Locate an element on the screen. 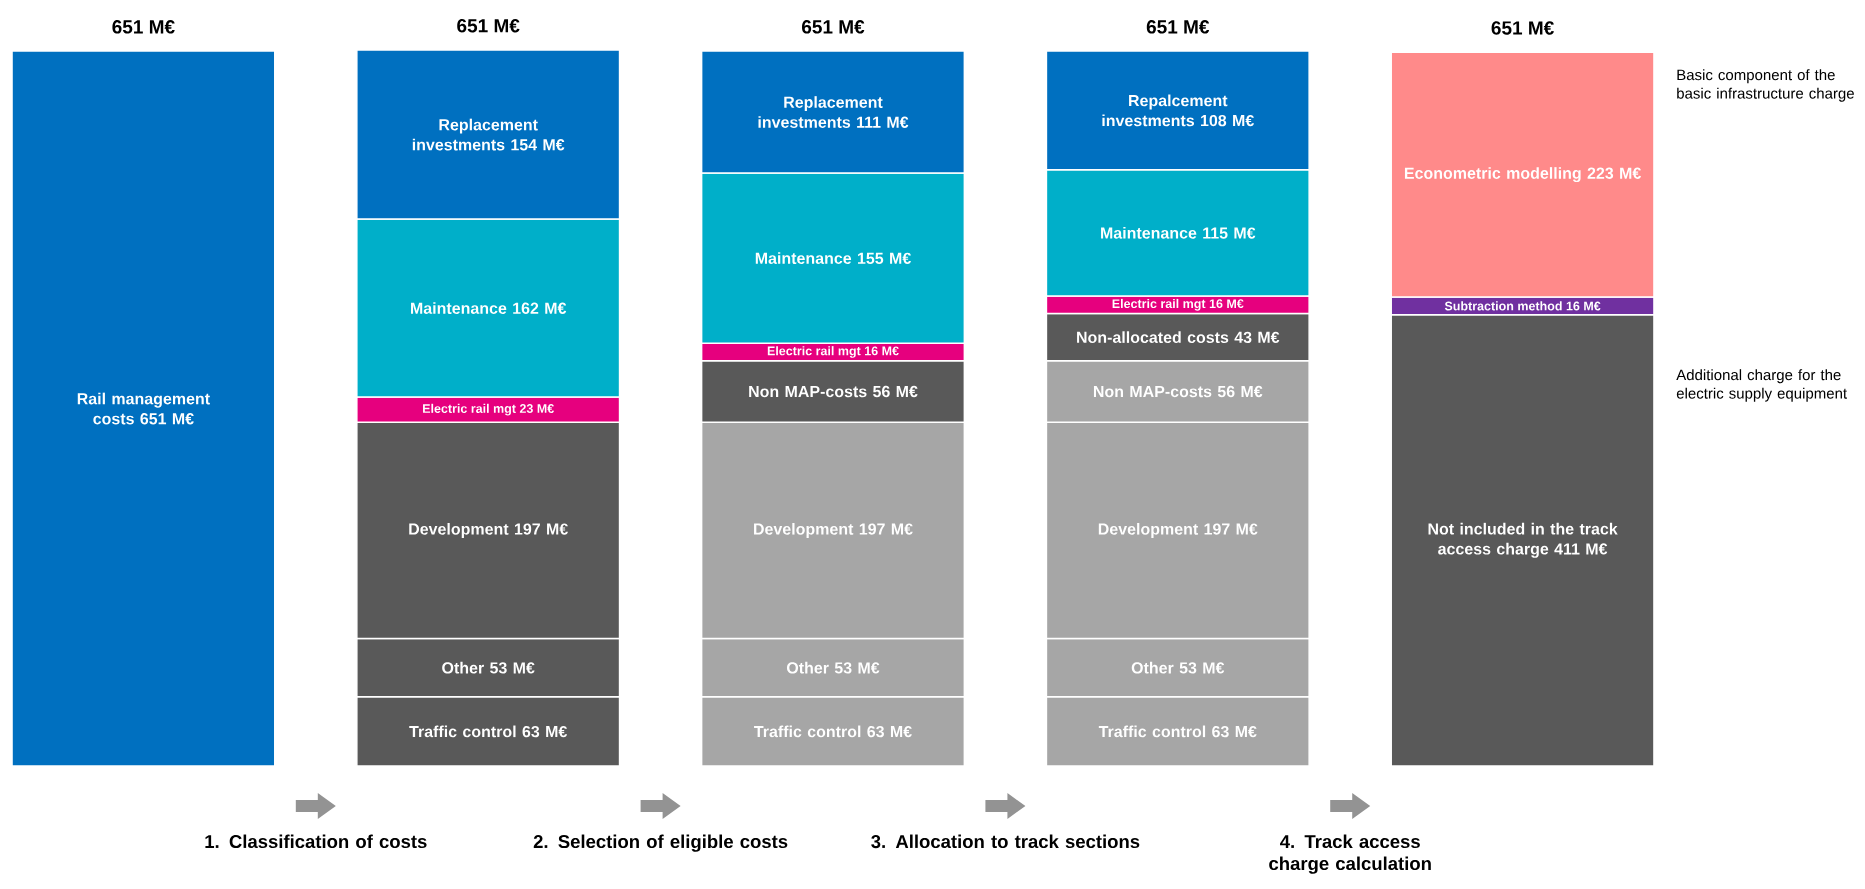 The image size is (1865, 889). annotation: Basic component of the basic infrastructure charge is located at coordinates (1765, 85).